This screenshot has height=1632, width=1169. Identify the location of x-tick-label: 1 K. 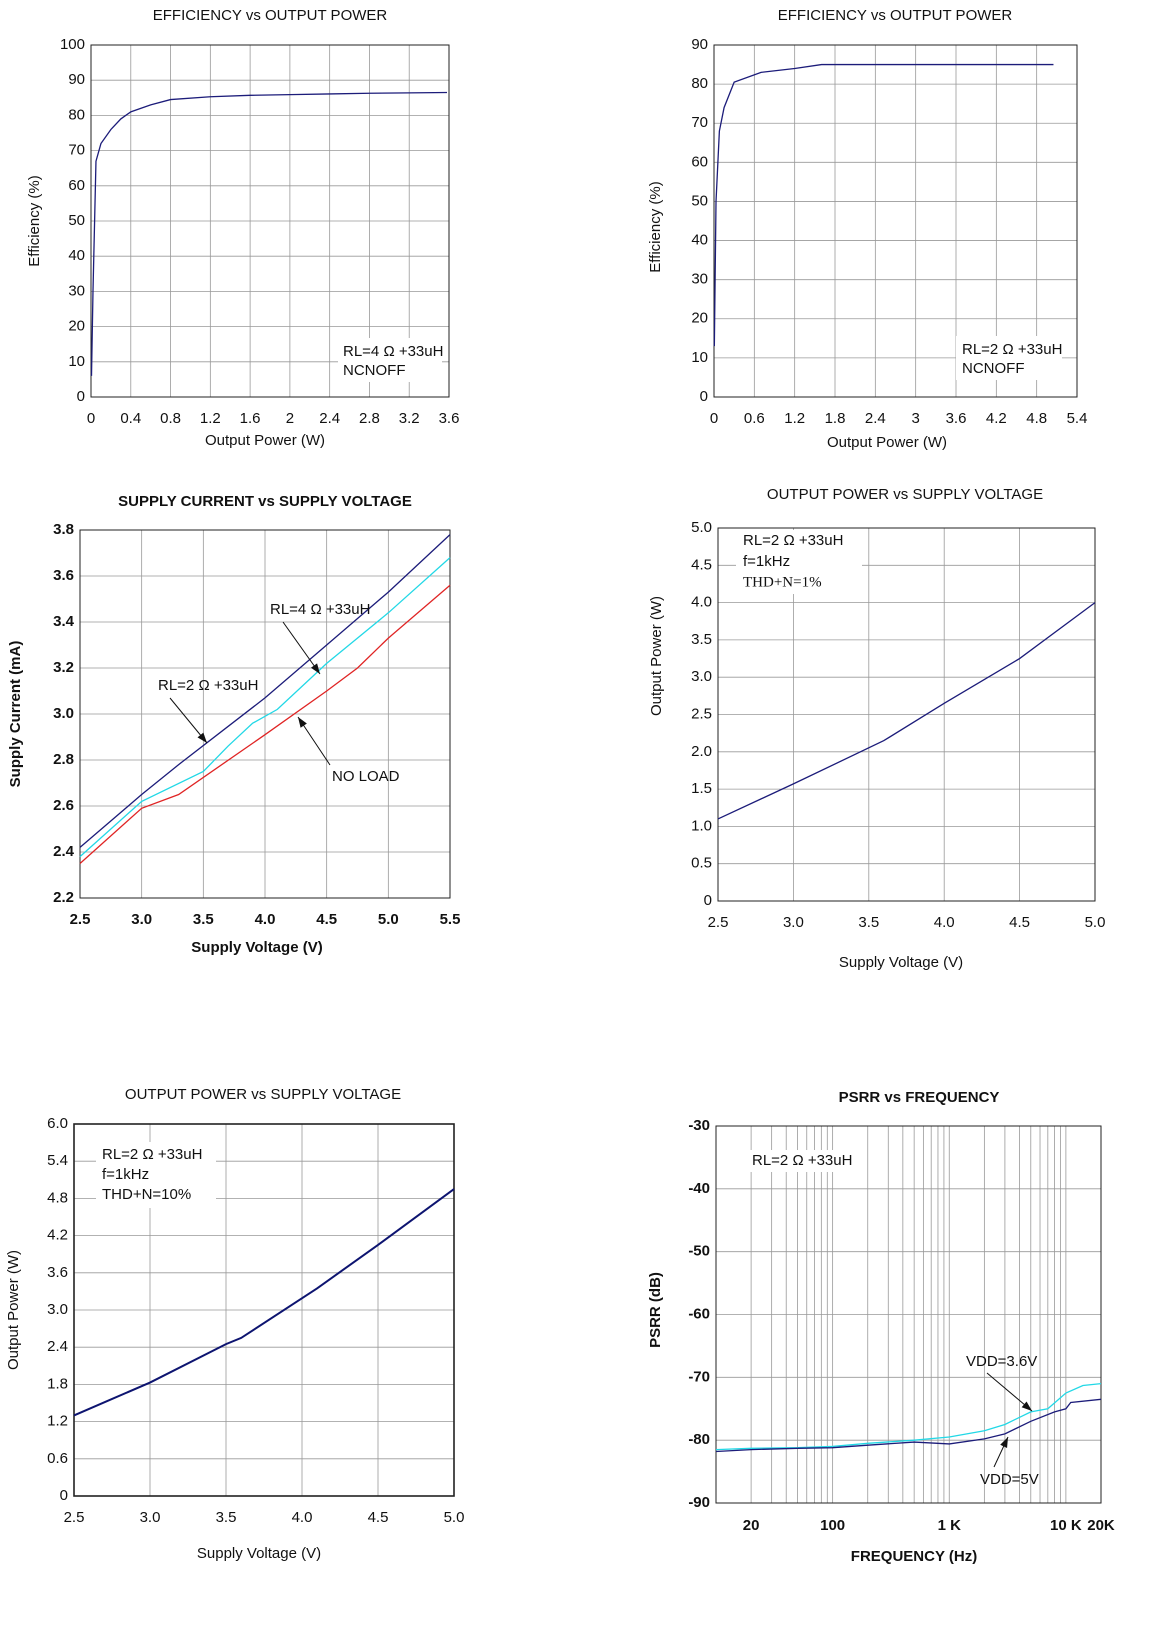
(950, 1525).